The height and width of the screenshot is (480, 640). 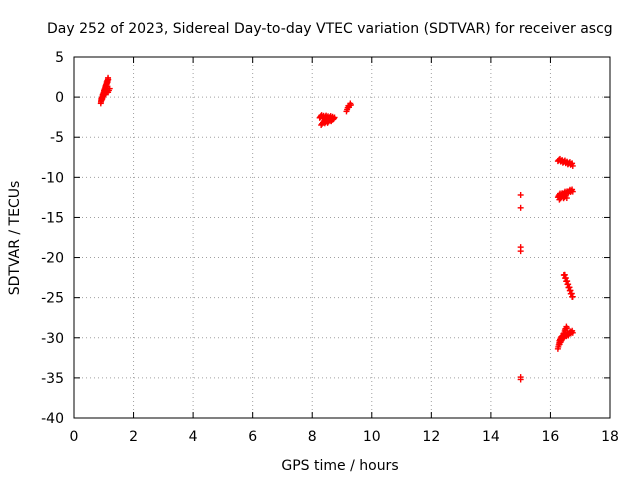 I want to click on y-tick-label: -20, so click(x=52, y=259).